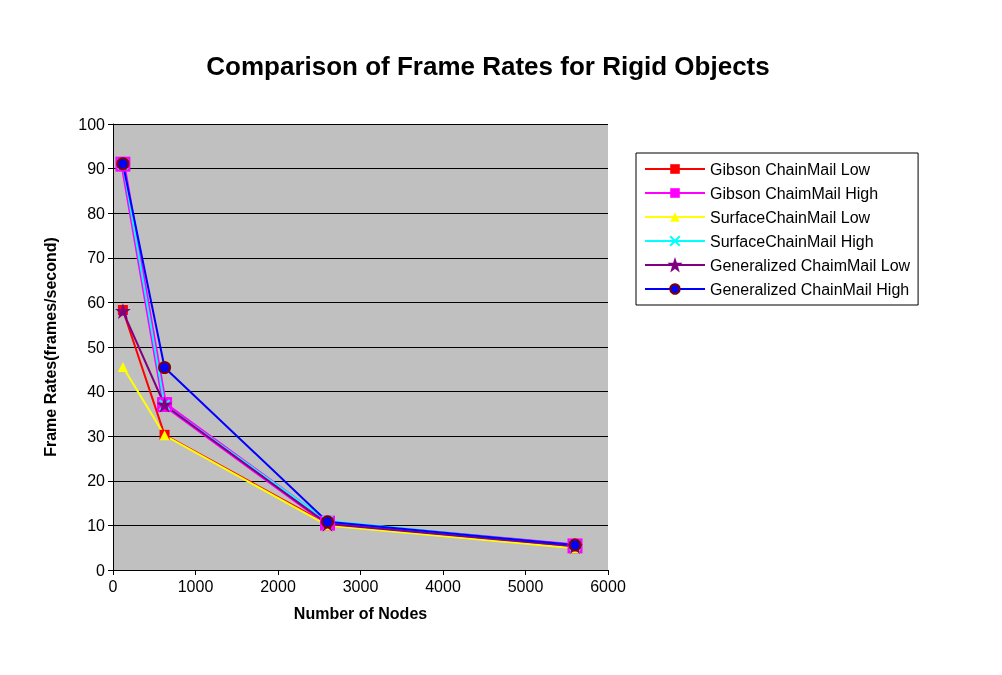 The height and width of the screenshot is (675, 1002). What do you see at coordinates (794, 193) in the screenshot?
I see `legend-label: Gibson ChaimMail High` at bounding box center [794, 193].